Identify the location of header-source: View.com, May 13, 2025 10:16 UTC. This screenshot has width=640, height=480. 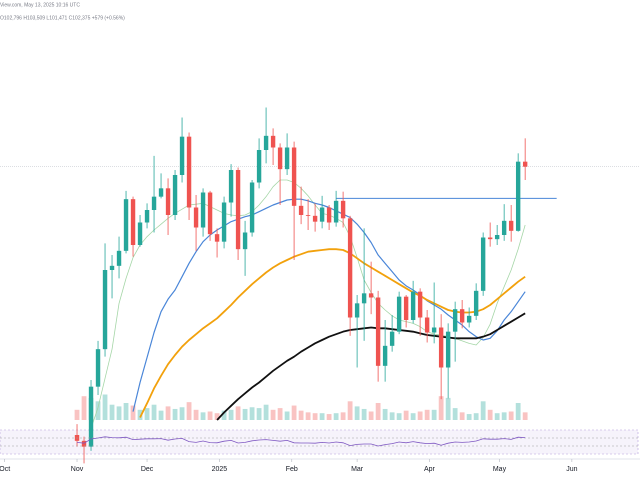
(40, 5).